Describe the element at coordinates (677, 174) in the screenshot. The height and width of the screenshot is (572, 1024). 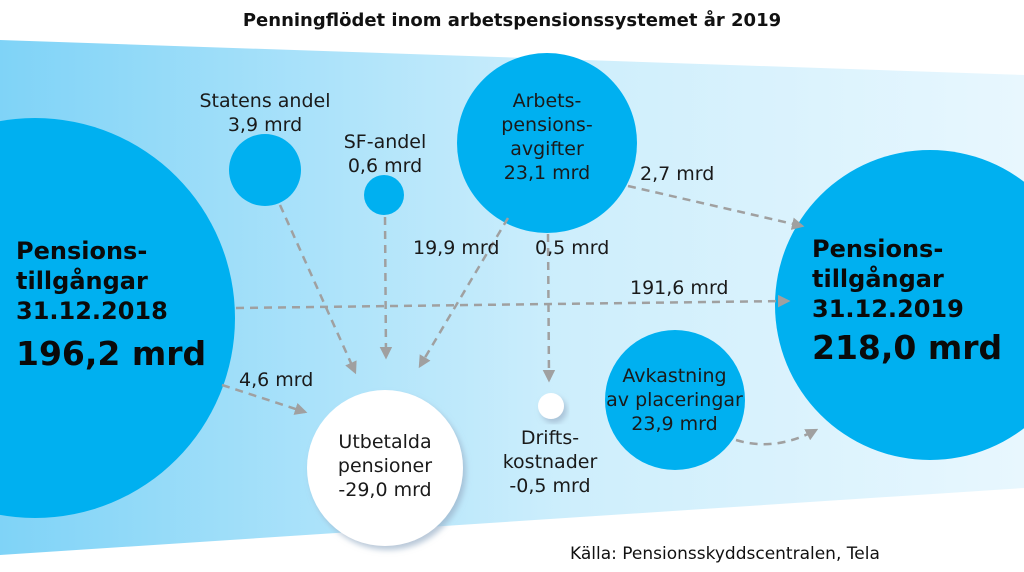
I see `flow-label-contrib-to-end: 2,7 mrd` at that location.